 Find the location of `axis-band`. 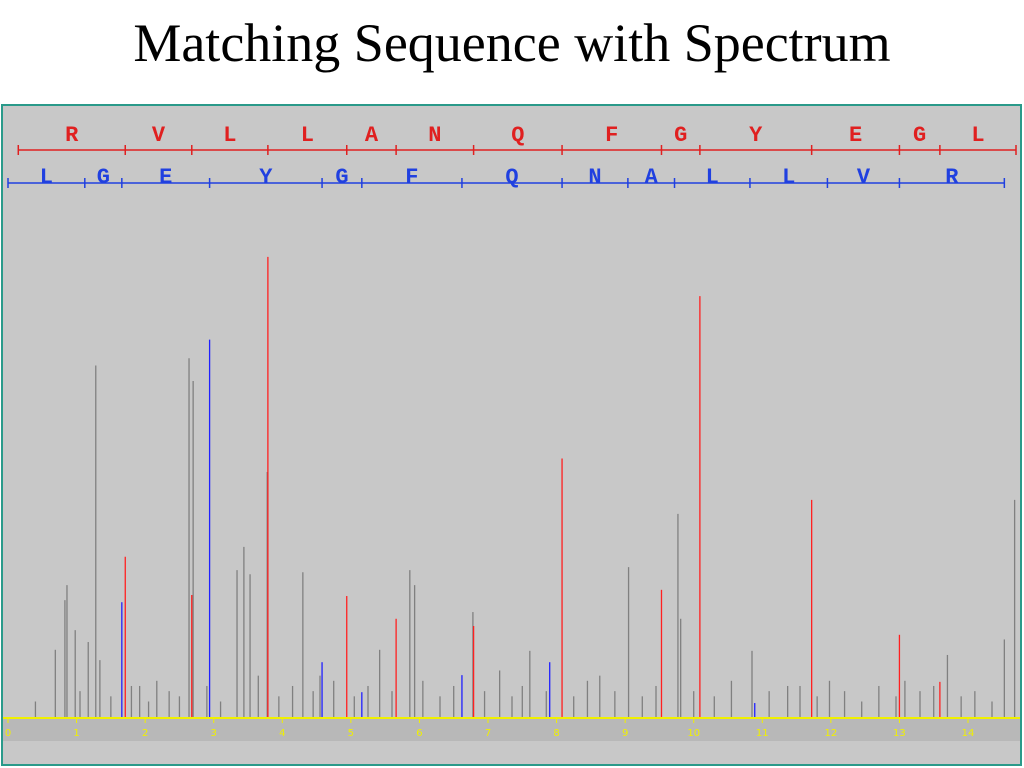

axis-band is located at coordinates (511, 729).